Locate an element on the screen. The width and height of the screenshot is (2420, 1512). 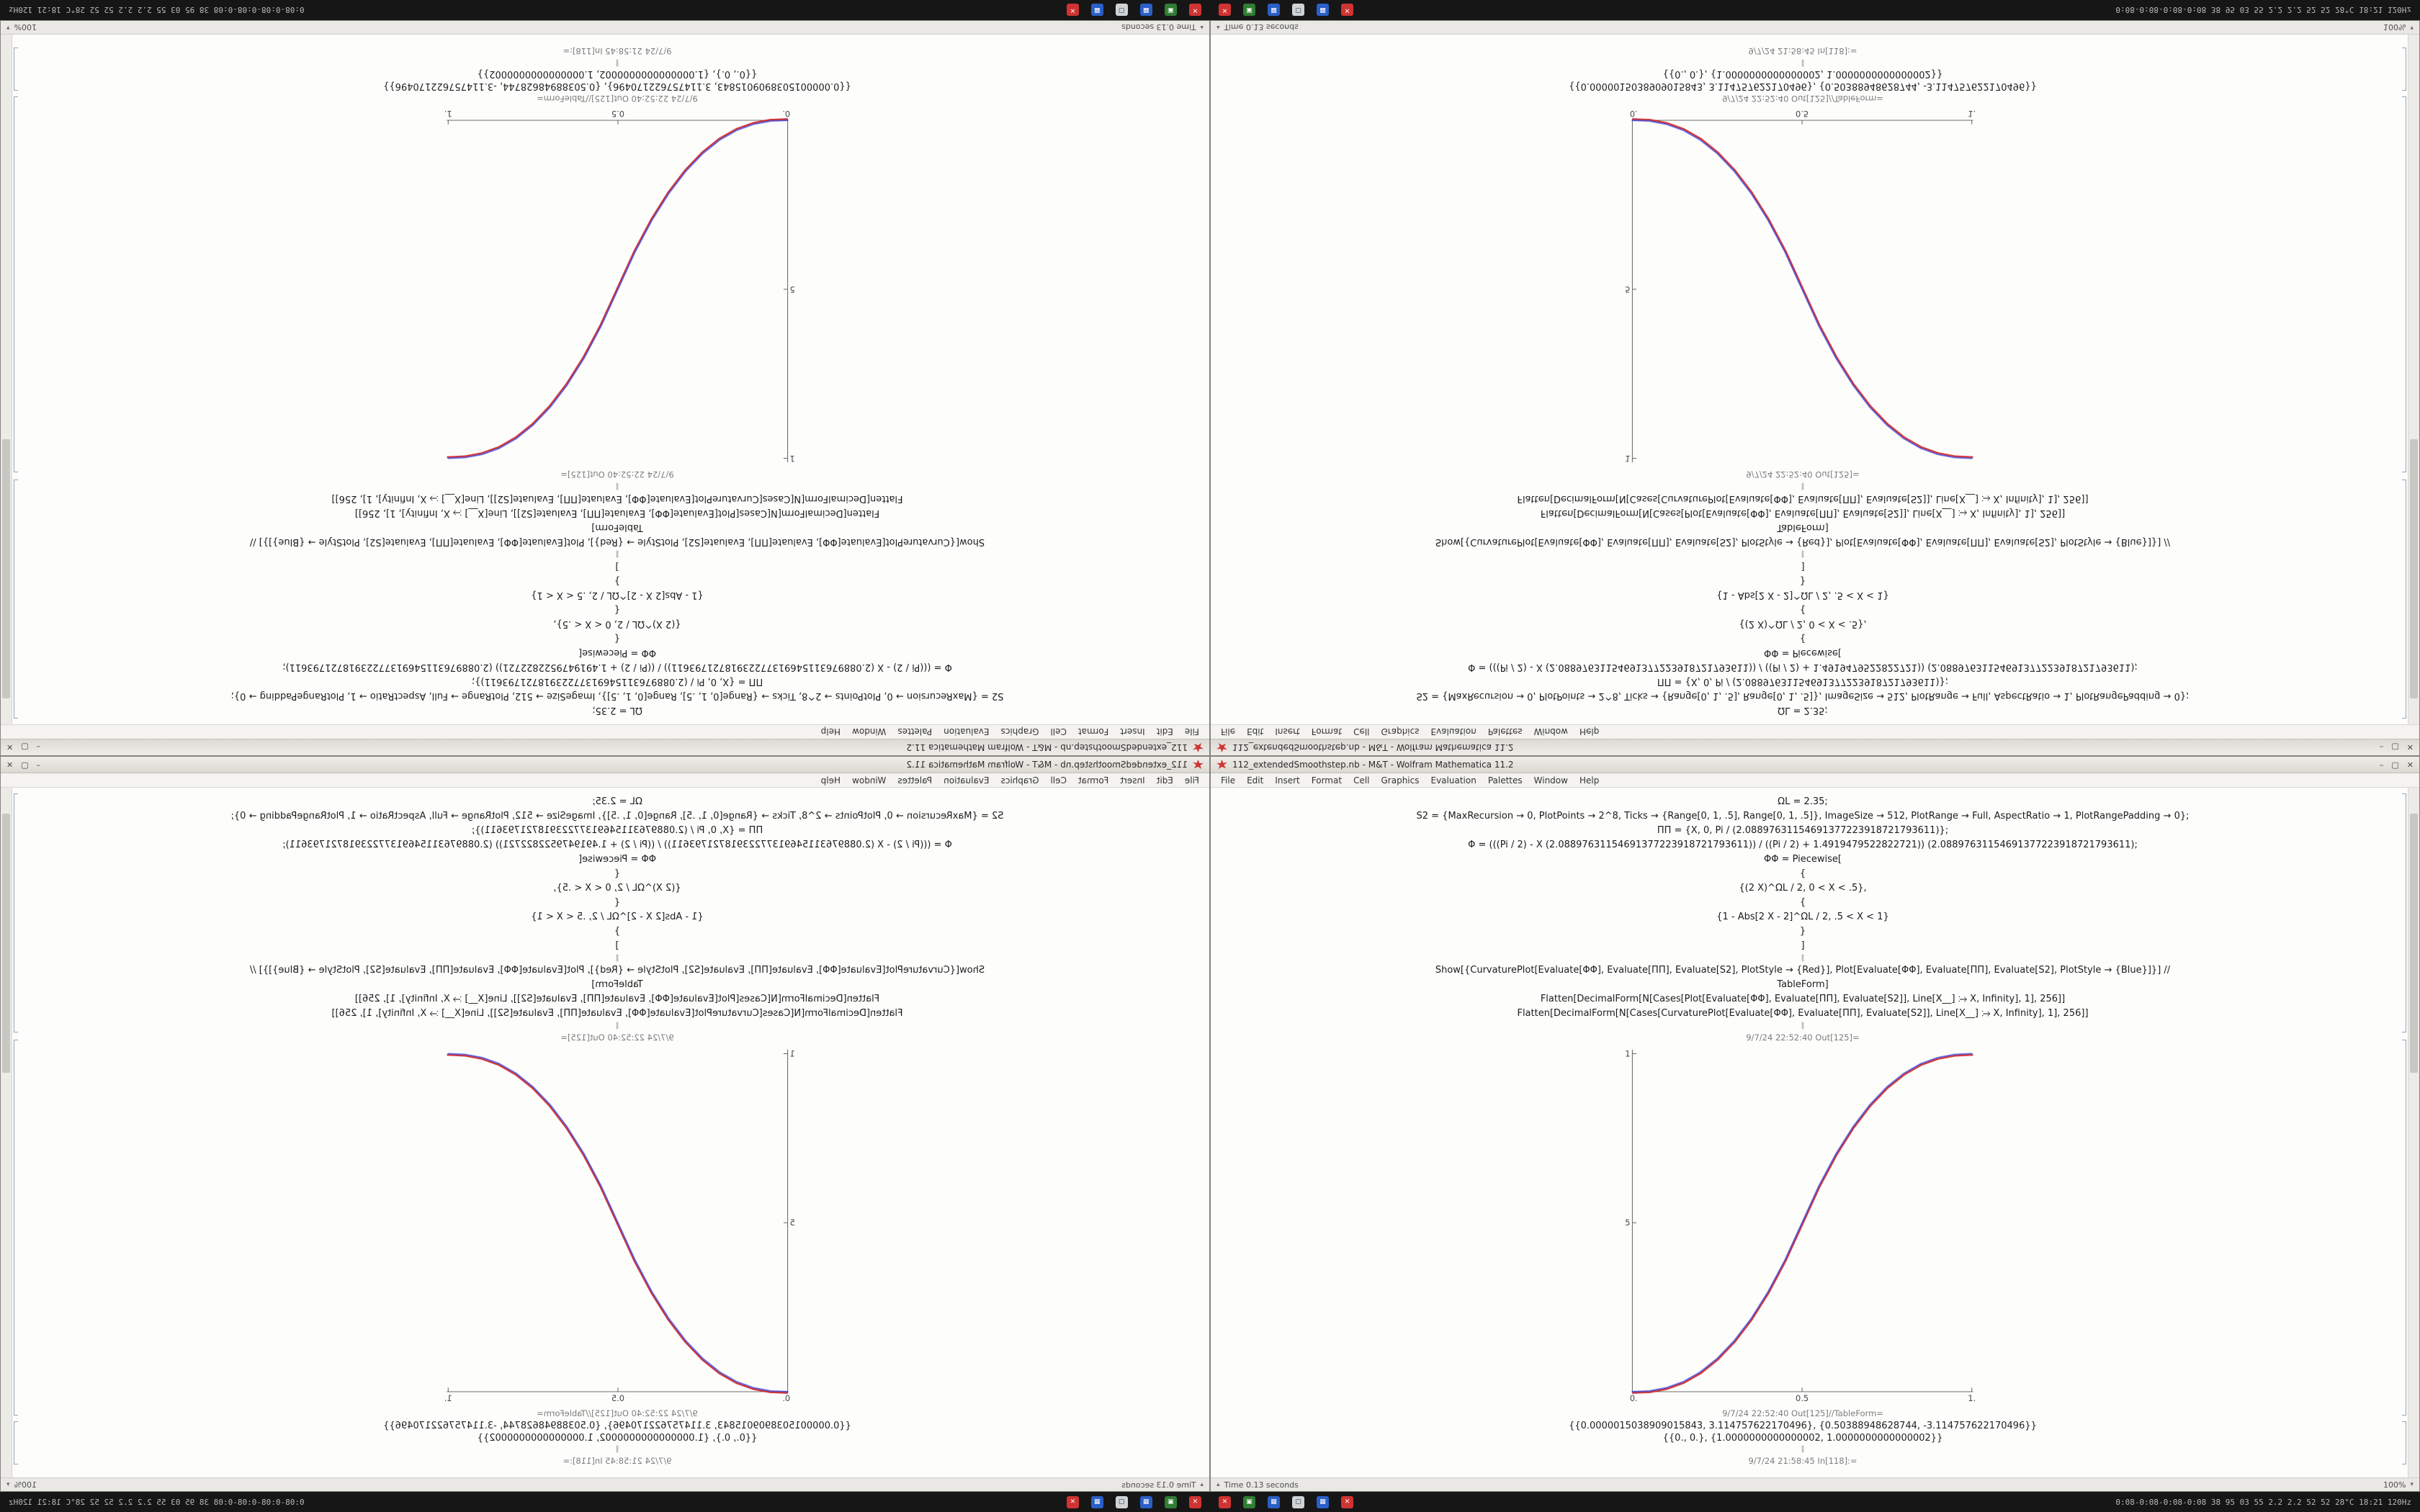
menu-insert: Insert is located at coordinates (1287, 731).